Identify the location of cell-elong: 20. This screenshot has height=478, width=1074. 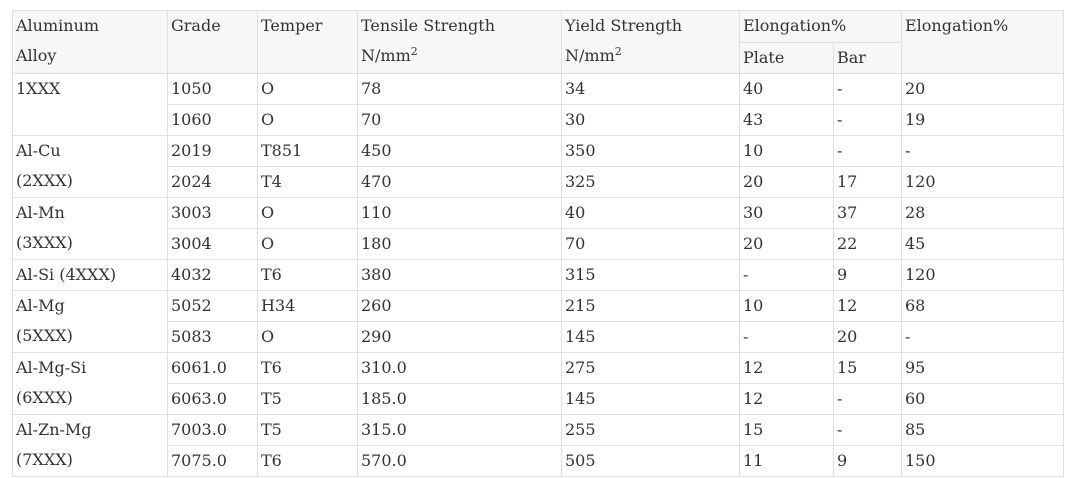
(982, 89).